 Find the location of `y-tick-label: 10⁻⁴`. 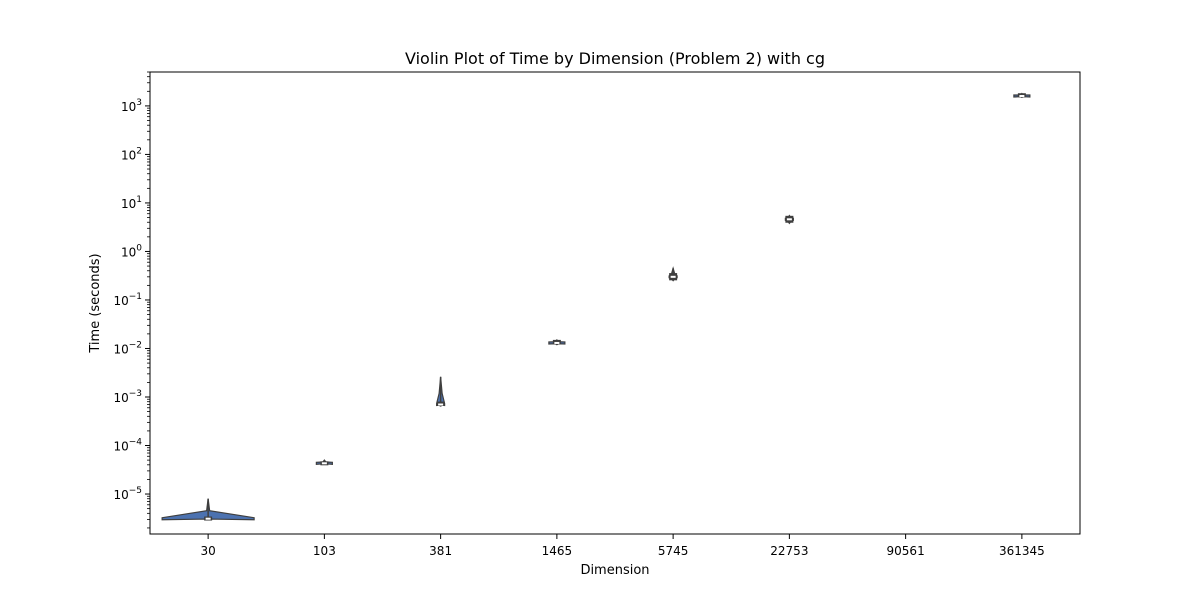

y-tick-label: 10⁻⁴ is located at coordinates (127, 446).